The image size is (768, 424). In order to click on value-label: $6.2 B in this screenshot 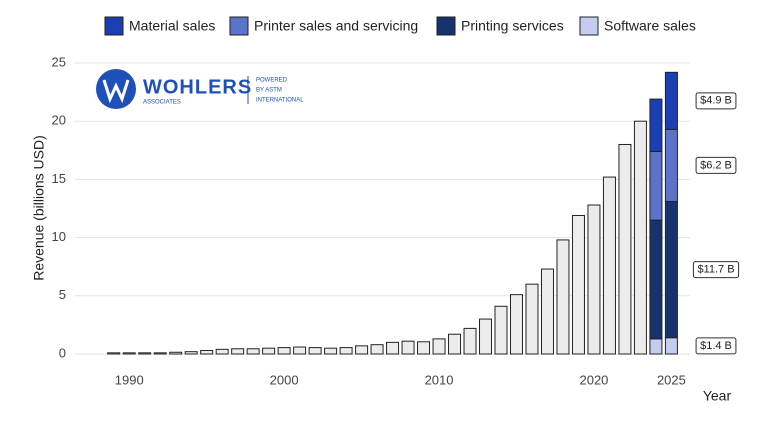, I will do `click(716, 165)`.